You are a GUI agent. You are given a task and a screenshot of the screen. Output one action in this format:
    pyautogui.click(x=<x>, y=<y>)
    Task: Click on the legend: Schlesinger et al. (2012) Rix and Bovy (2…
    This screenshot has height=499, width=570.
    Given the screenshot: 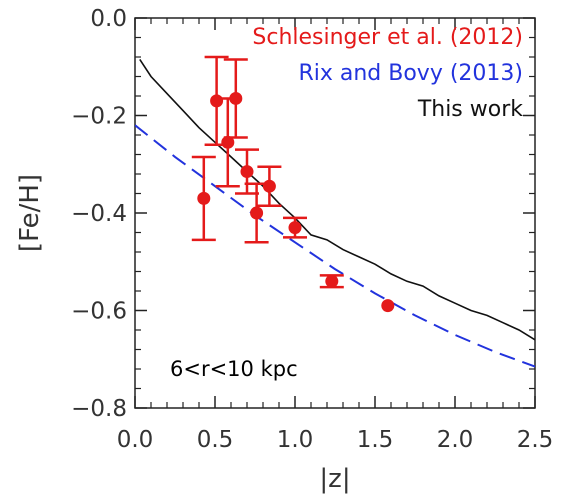 What is the action you would take?
    pyautogui.click(x=387, y=73)
    